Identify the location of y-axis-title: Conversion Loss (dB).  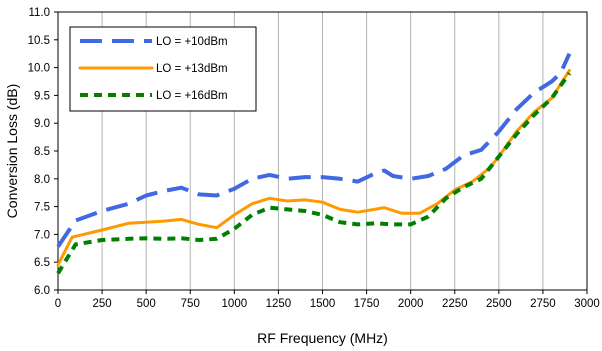
(12, 151).